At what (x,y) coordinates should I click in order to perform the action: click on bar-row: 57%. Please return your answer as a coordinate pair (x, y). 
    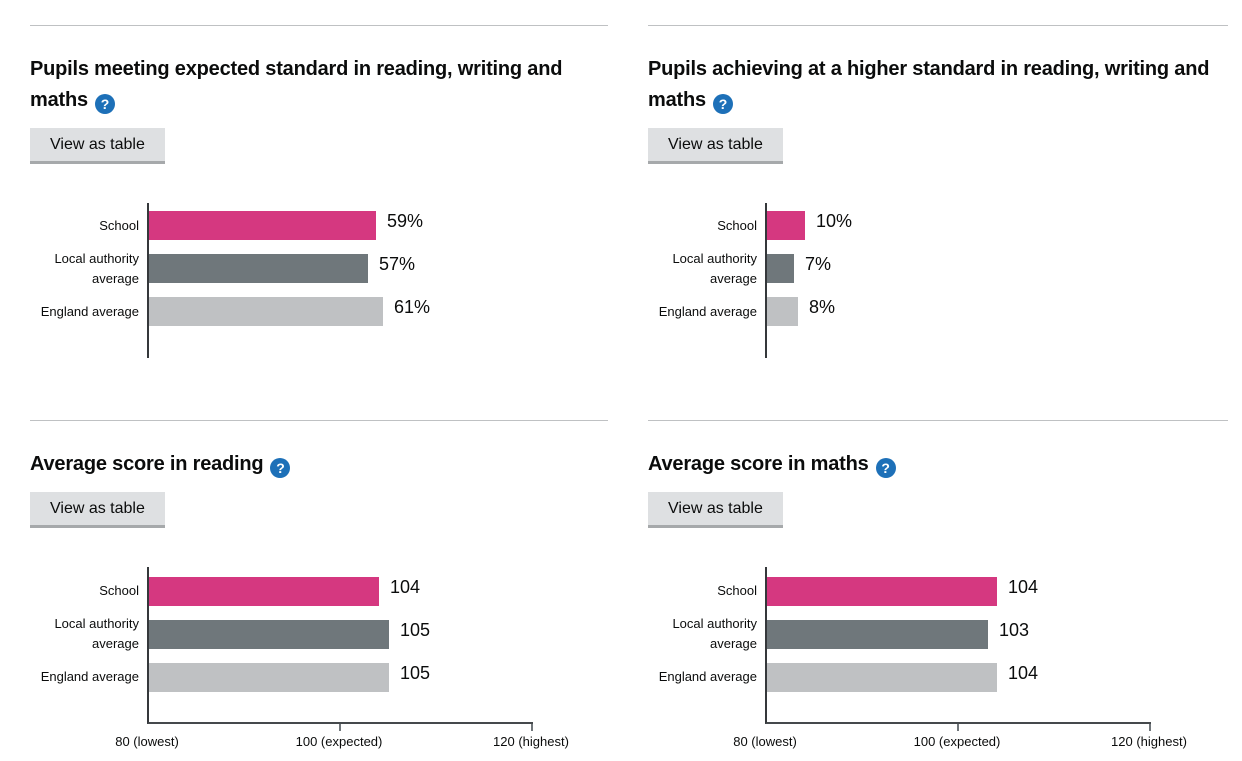
    Looking at the image, I should click on (341, 268).